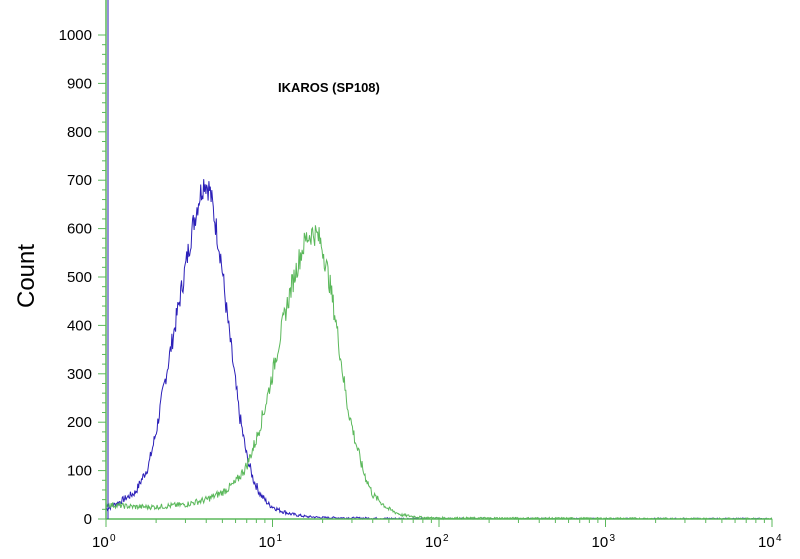  What do you see at coordinates (79, 422) in the screenshot?
I see `y-tick-label: 200` at bounding box center [79, 422].